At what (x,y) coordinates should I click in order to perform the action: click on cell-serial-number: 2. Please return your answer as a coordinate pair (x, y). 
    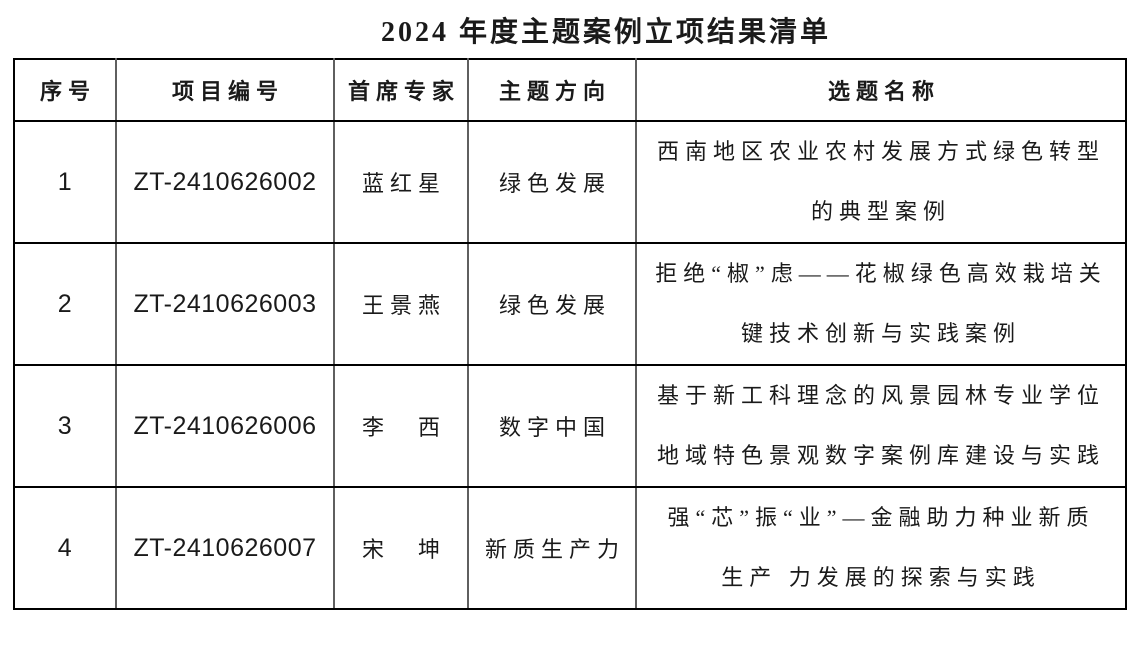
    Looking at the image, I should click on (65, 304).